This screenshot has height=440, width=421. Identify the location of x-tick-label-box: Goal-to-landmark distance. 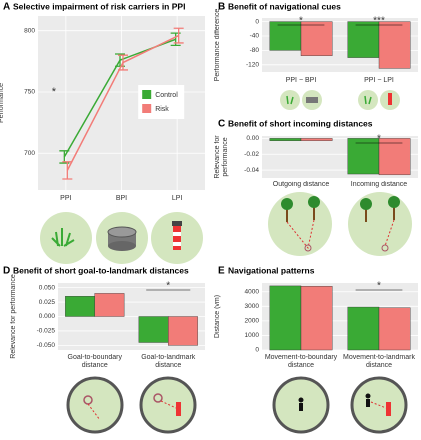
(168, 361).